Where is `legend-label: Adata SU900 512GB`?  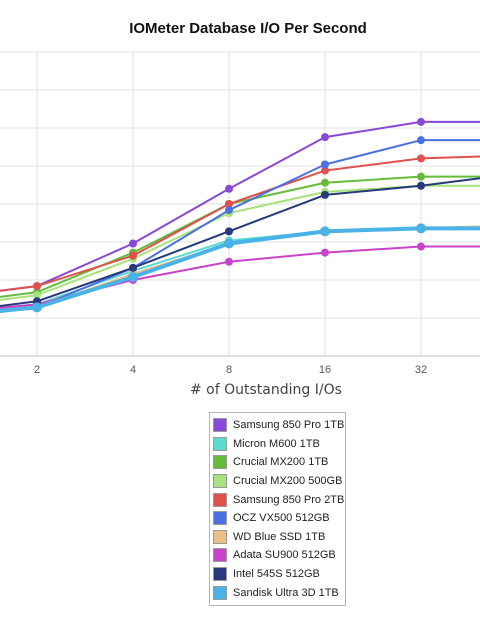 legend-label: Adata SU900 512GB is located at coordinates (284, 555).